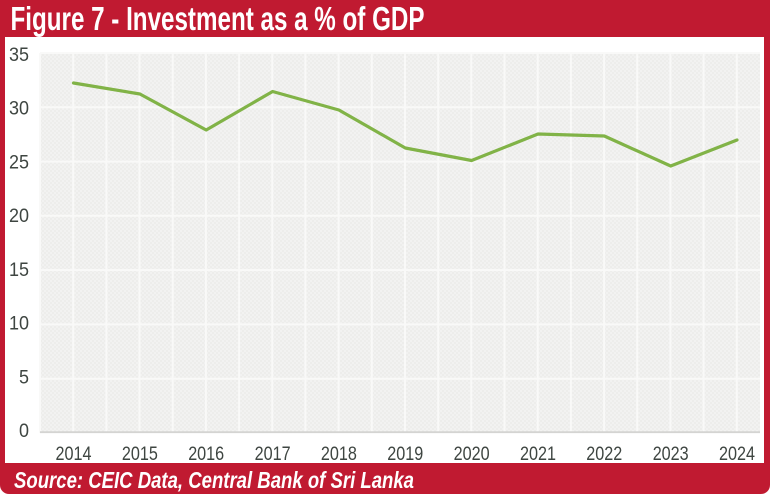 This screenshot has height=499, width=770. I want to click on svg-text: 2019, so click(405, 454).